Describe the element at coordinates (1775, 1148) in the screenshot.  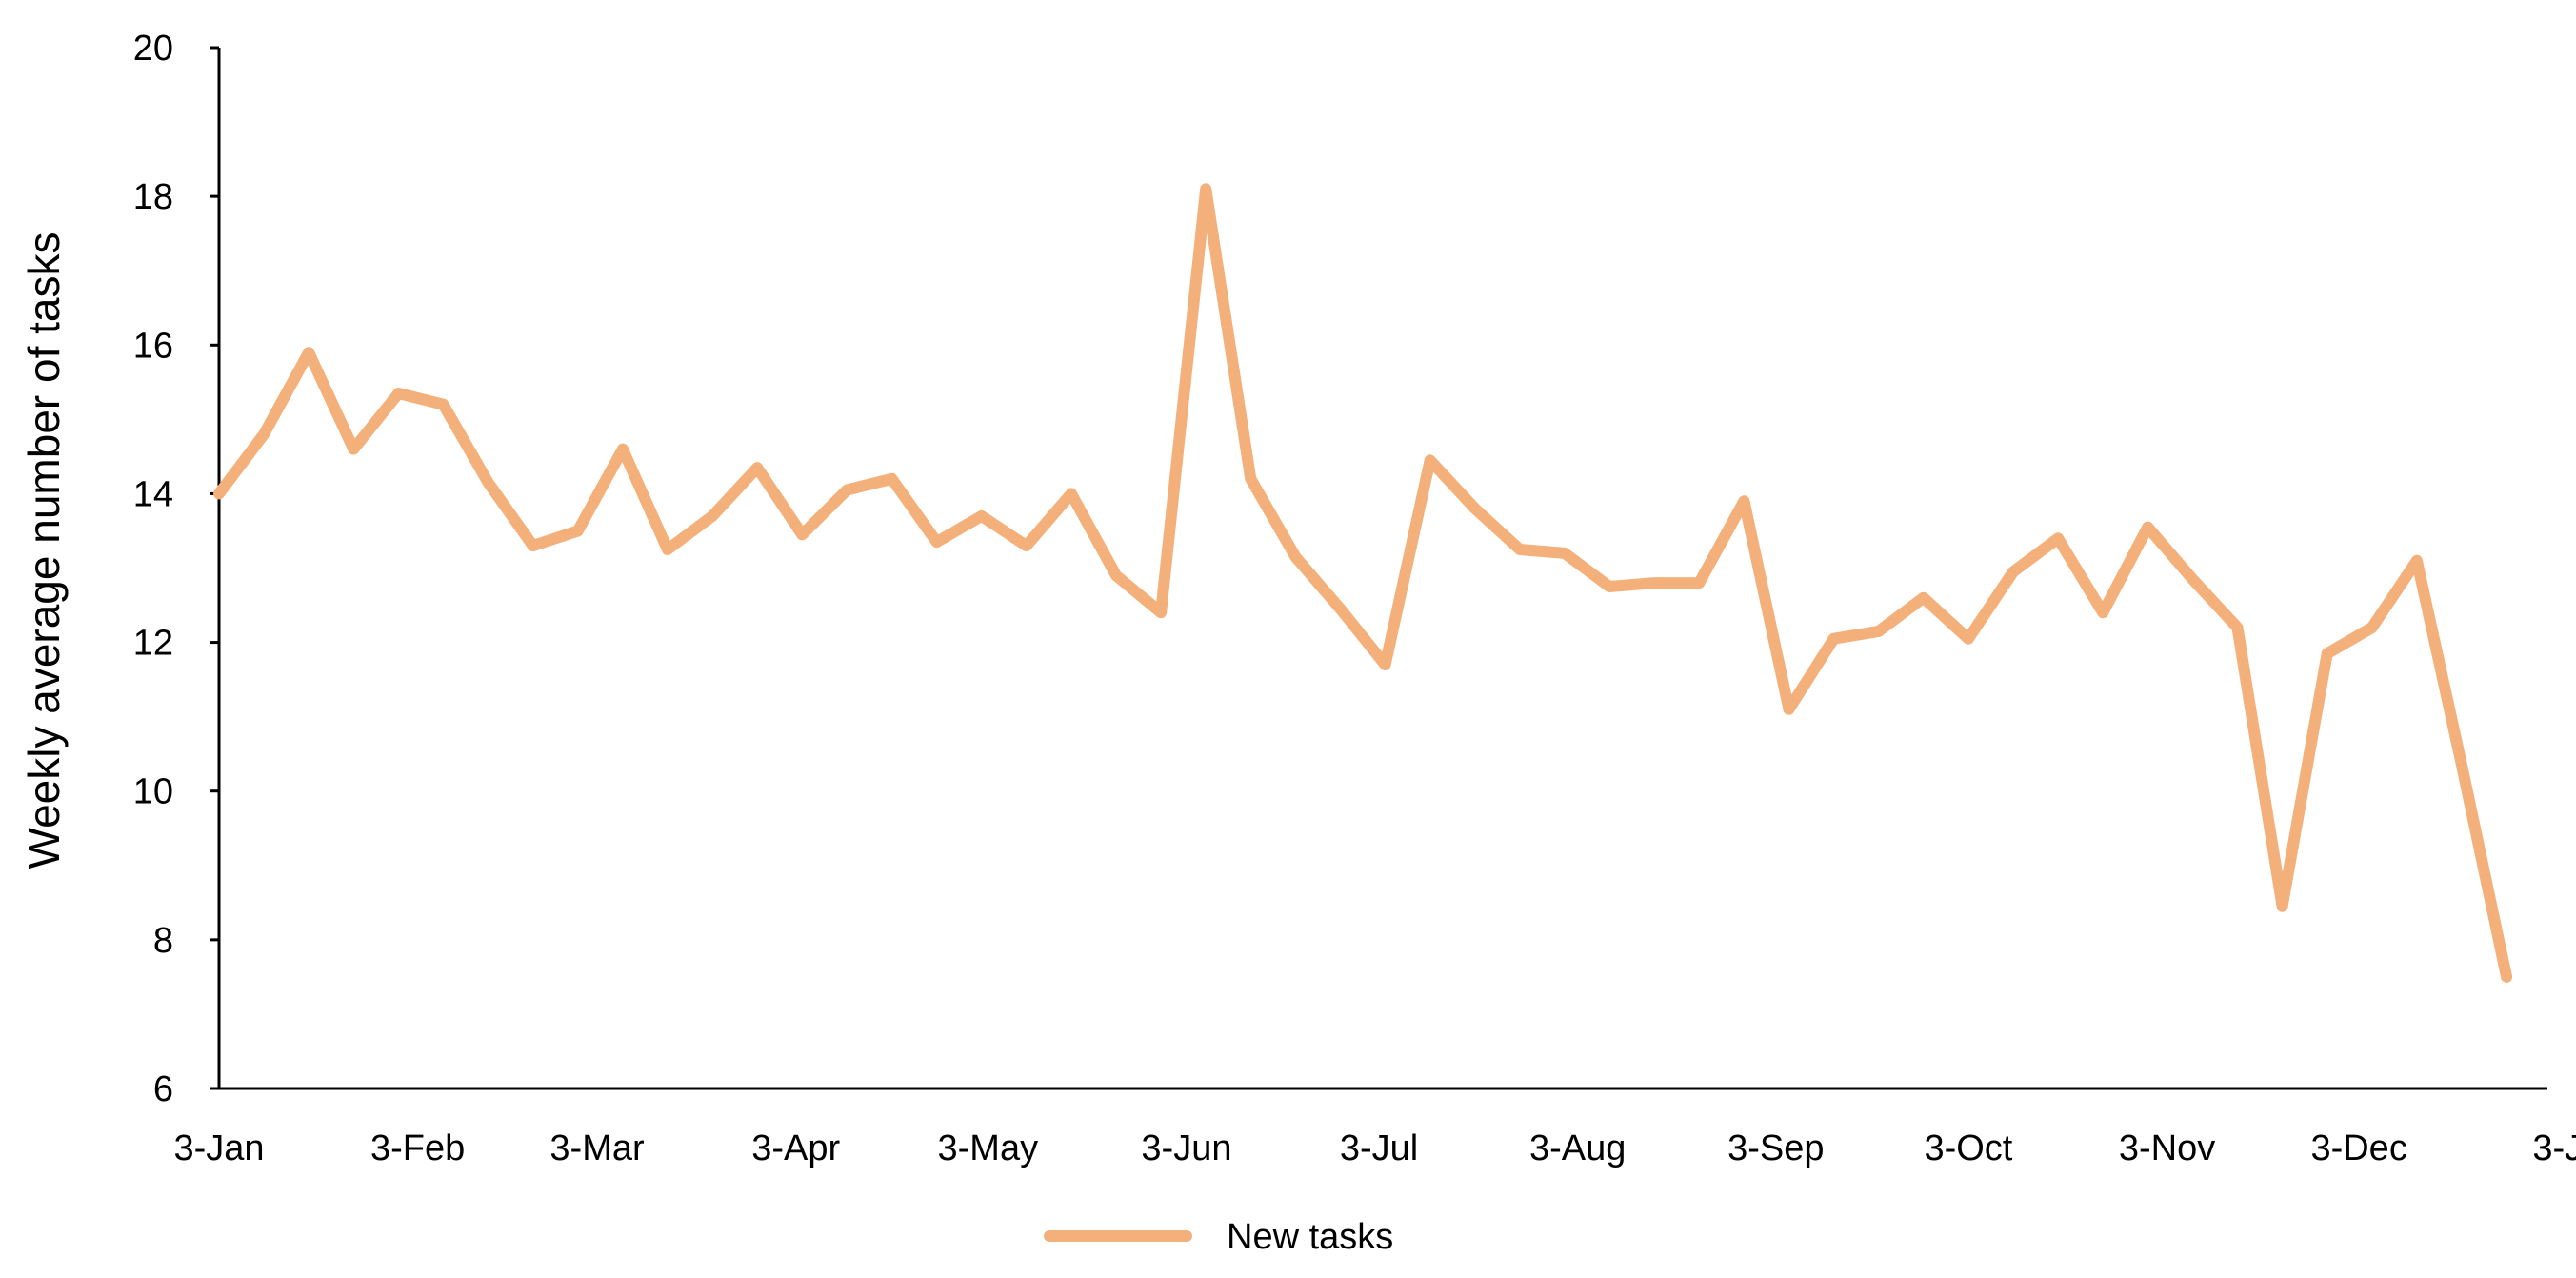
I see `x-tick-label: 3-Sep` at that location.